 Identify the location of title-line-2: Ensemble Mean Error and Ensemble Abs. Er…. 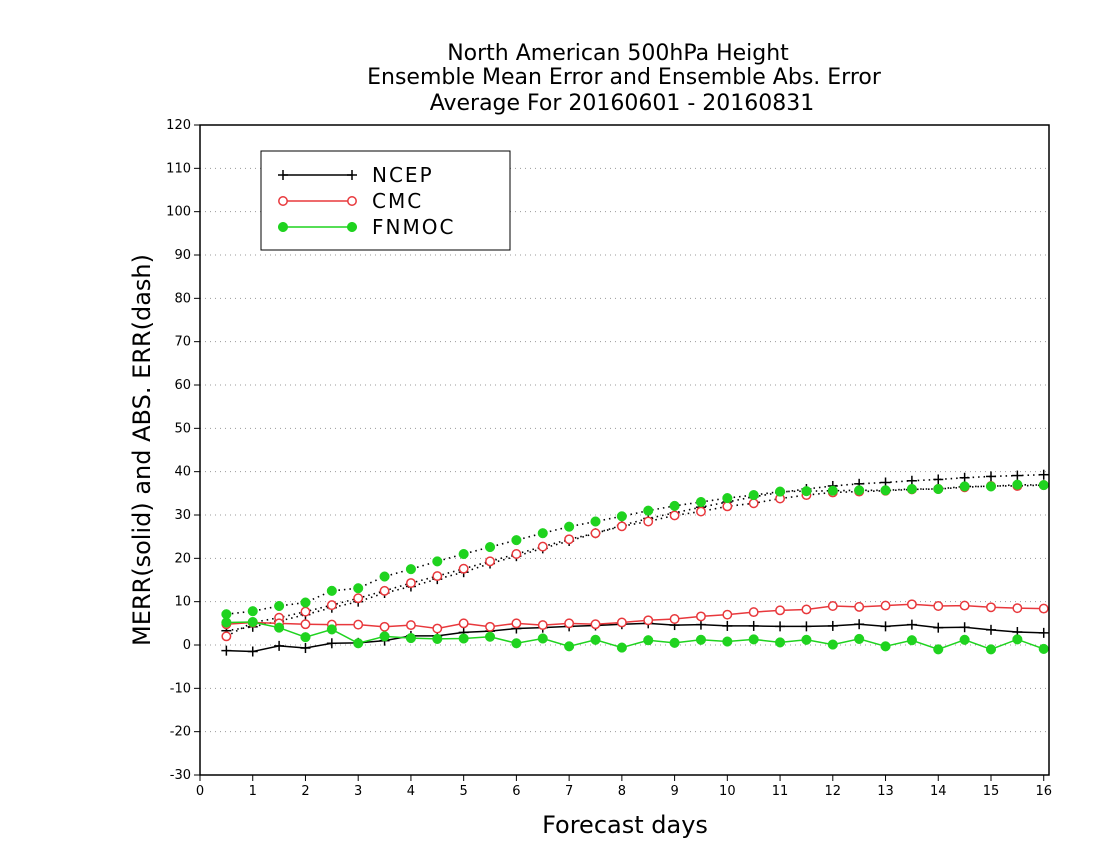
(624, 77).